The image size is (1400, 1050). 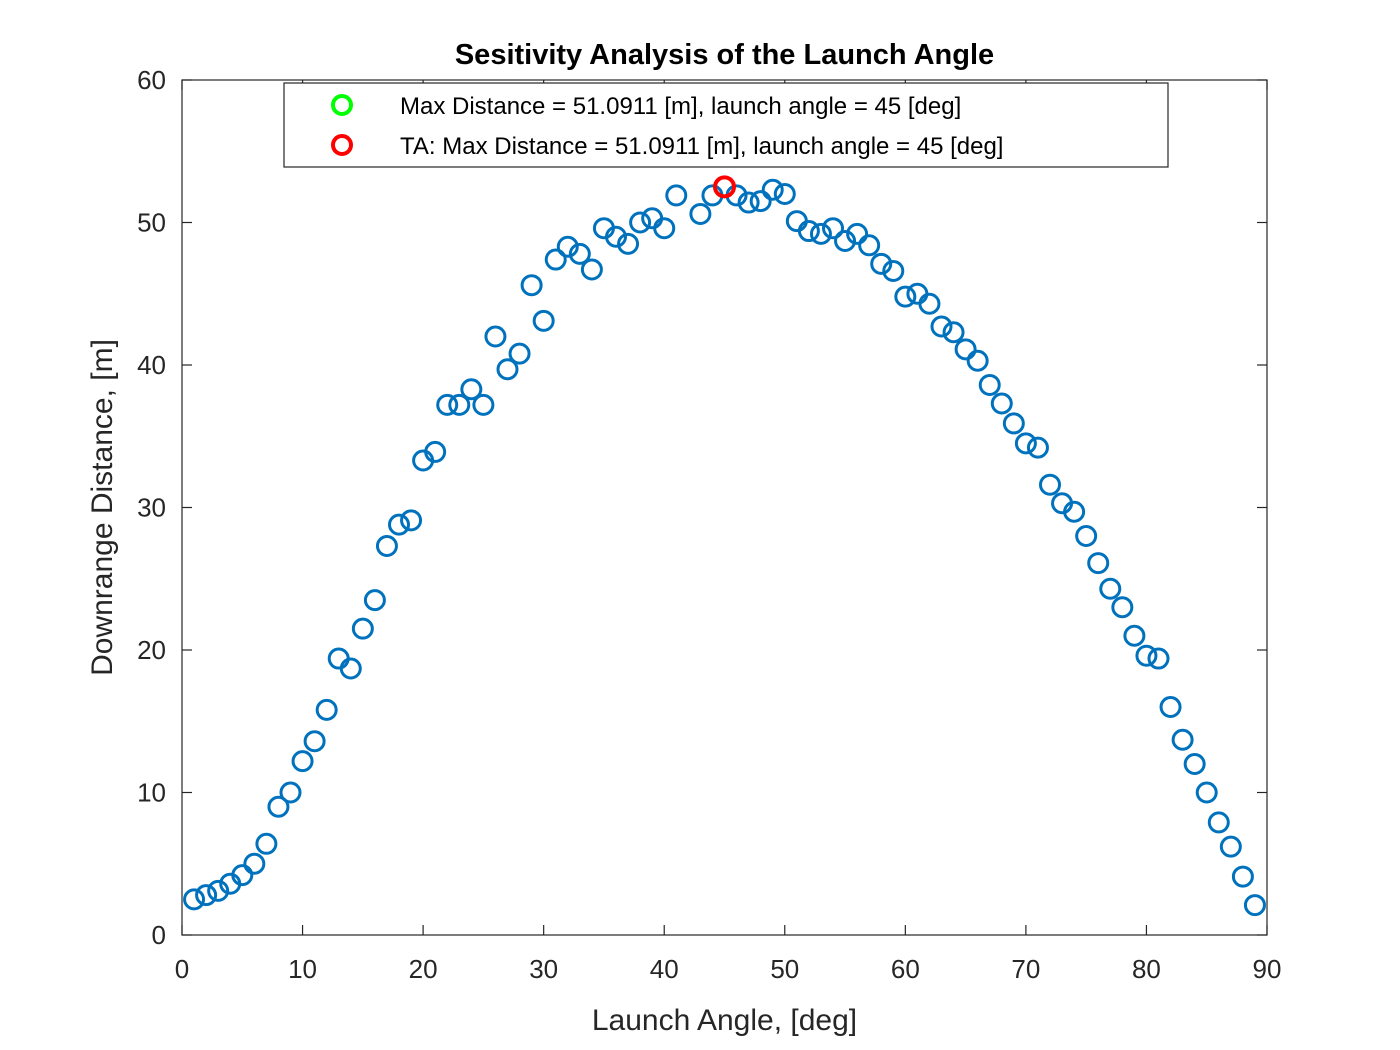 What do you see at coordinates (151, 650) in the screenshot?
I see `y-tick-label: 20` at bounding box center [151, 650].